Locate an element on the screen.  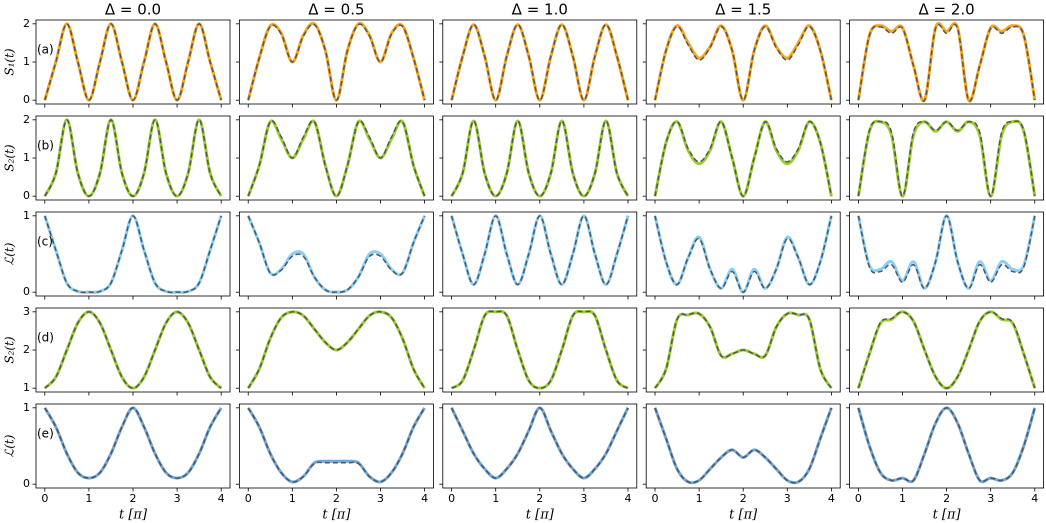
panel: 0 1 2 Δ = 0.0 S₁(t) (a) is located at coordinates (117, 54).